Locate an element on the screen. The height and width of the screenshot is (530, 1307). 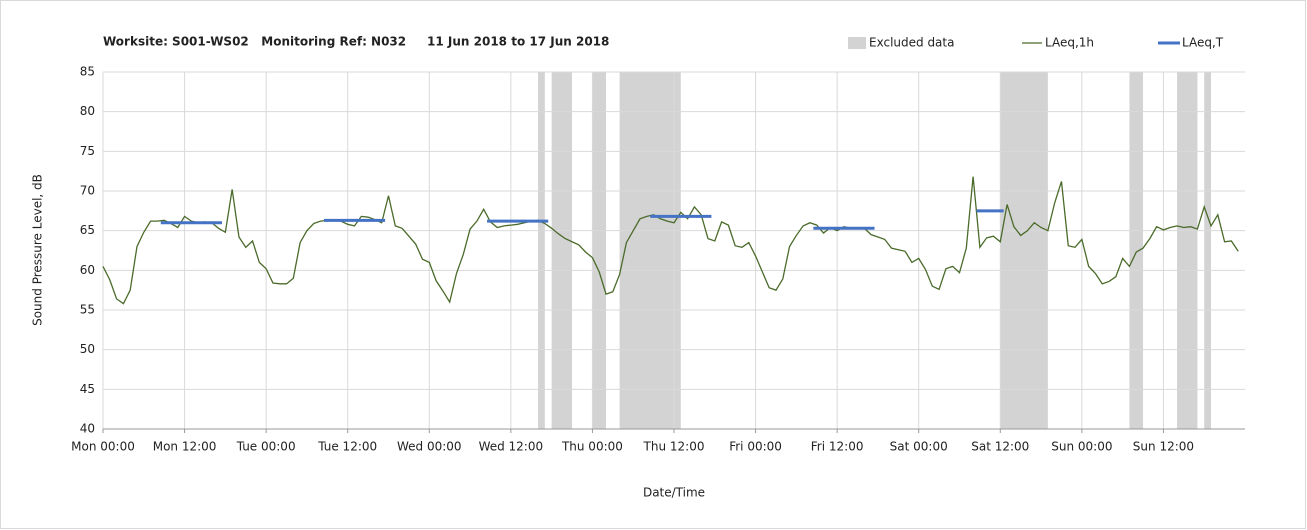
y-tick-label: 45 is located at coordinates (87, 389).